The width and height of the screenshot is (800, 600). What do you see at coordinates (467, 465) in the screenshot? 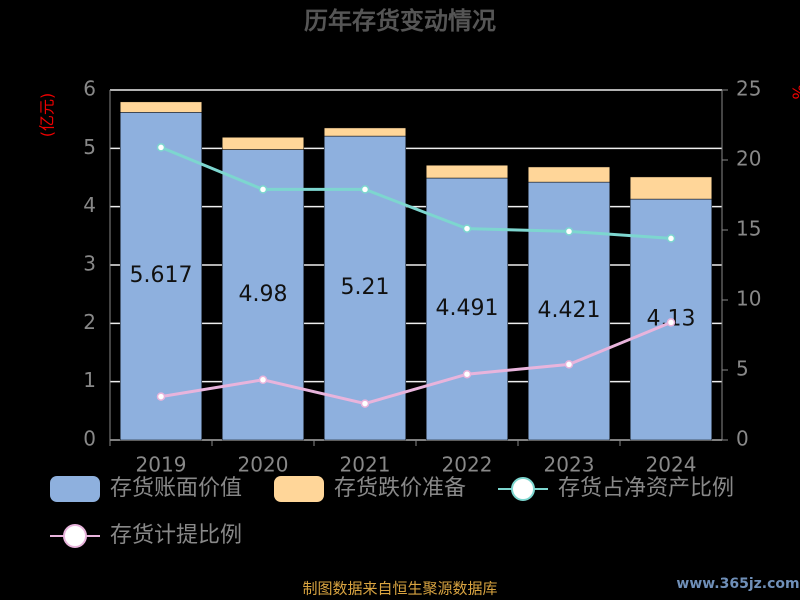
I see `x-tick-label: 2022` at bounding box center [467, 465].